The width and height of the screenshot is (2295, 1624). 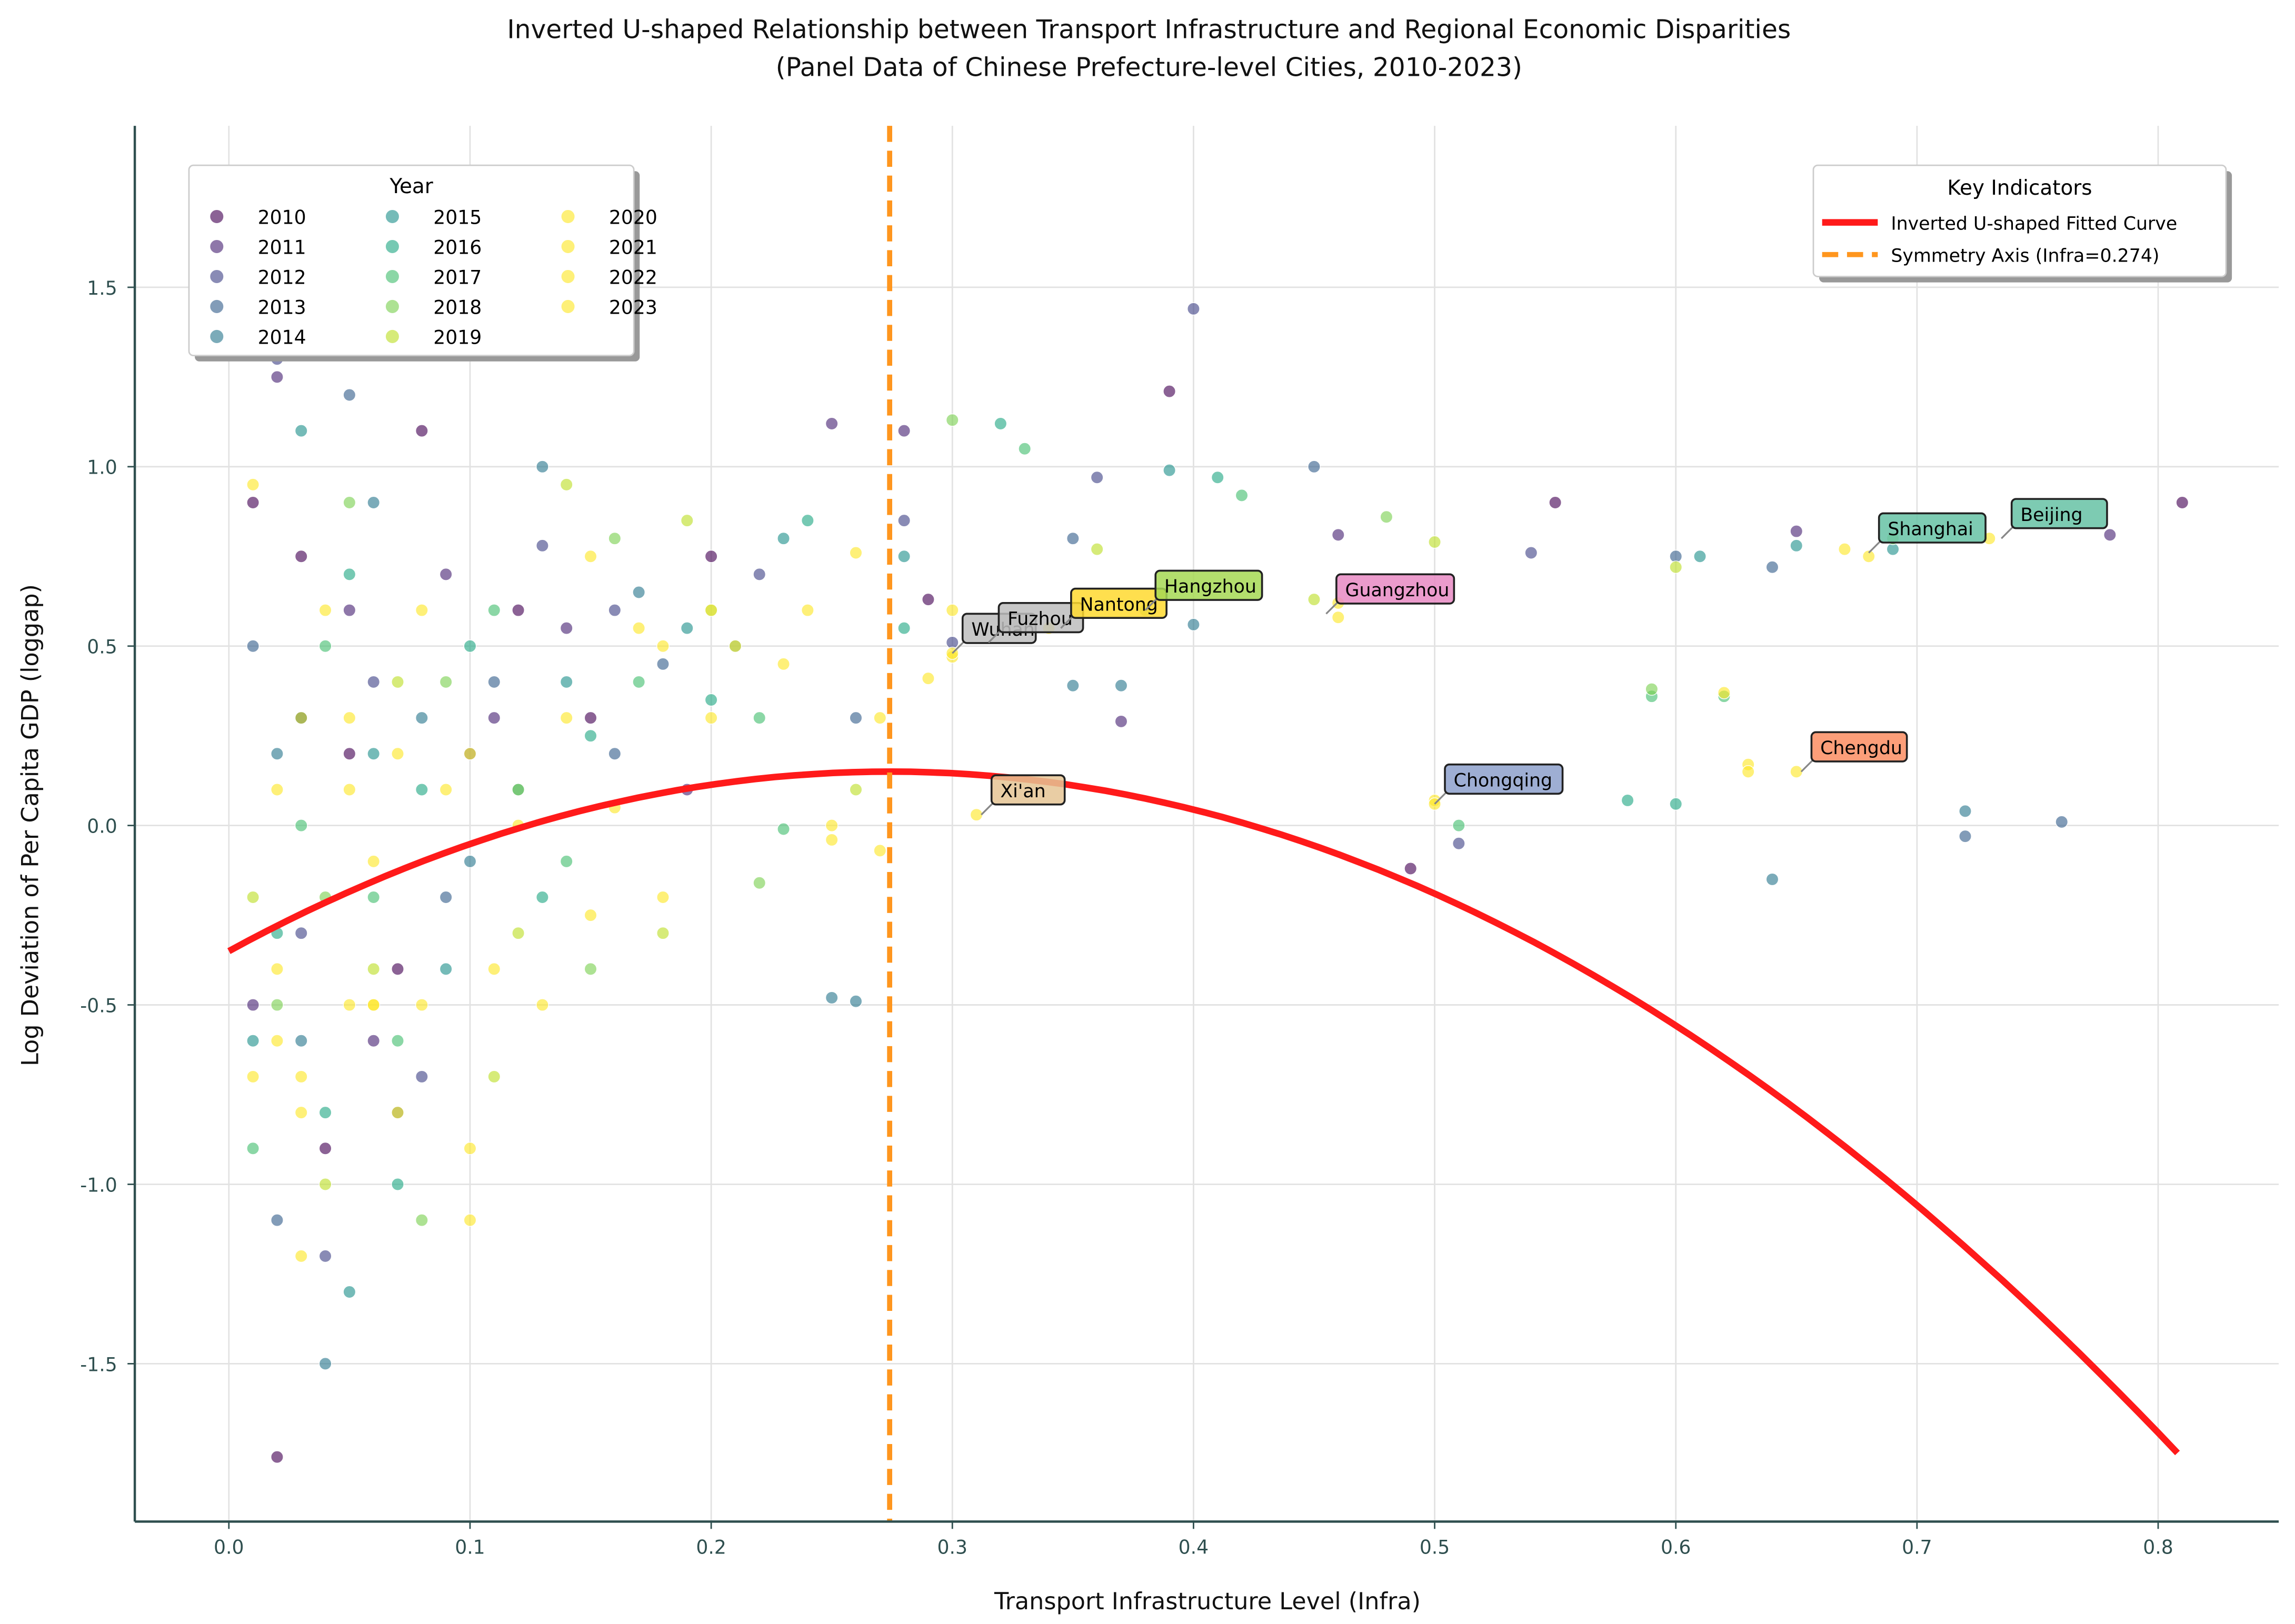 I want to click on legend-marker-2017, so click(x=392, y=276).